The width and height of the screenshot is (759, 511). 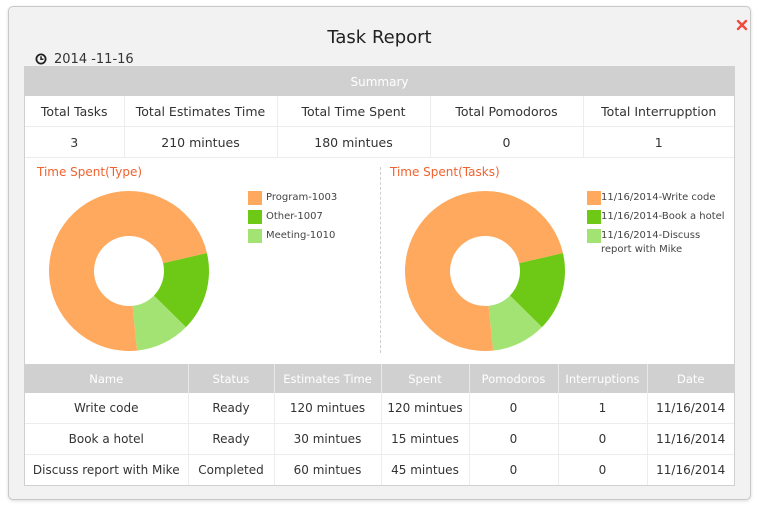 I want to click on close-button, so click(x=742, y=25).